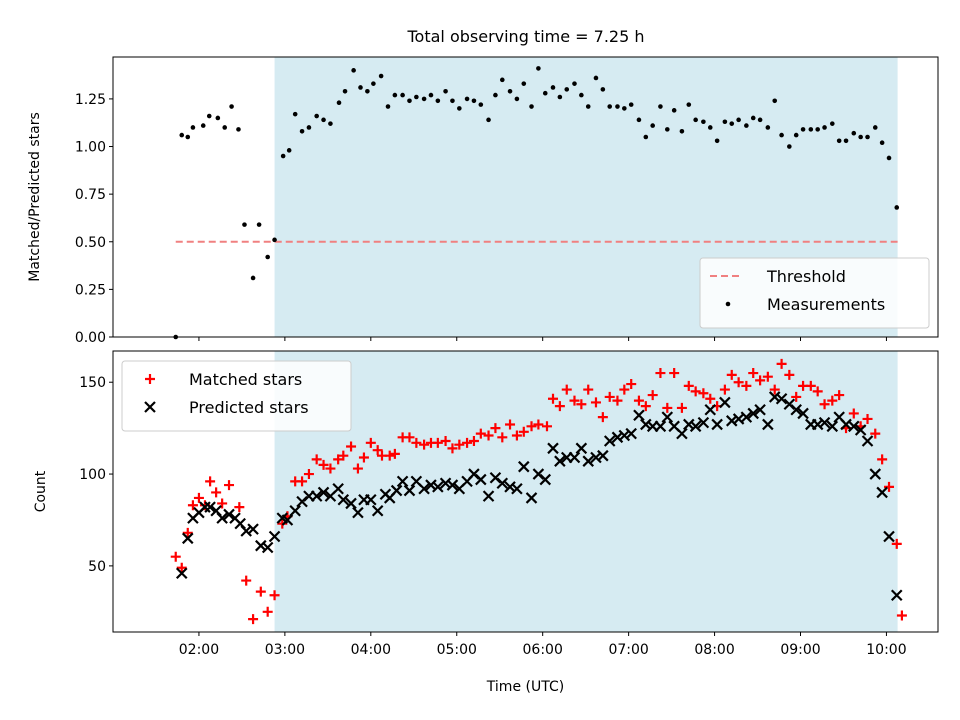 The image size is (960, 720). Describe the element at coordinates (92, 475) in the screenshot. I see `y-tick-label: 100` at that location.